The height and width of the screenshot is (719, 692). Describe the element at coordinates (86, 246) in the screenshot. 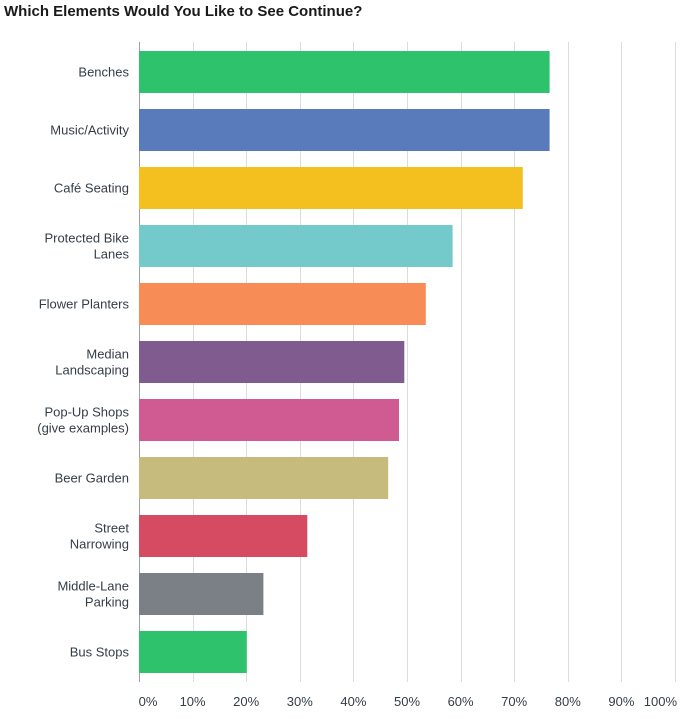

I see `category-label: Protected Bike Lanes` at that location.